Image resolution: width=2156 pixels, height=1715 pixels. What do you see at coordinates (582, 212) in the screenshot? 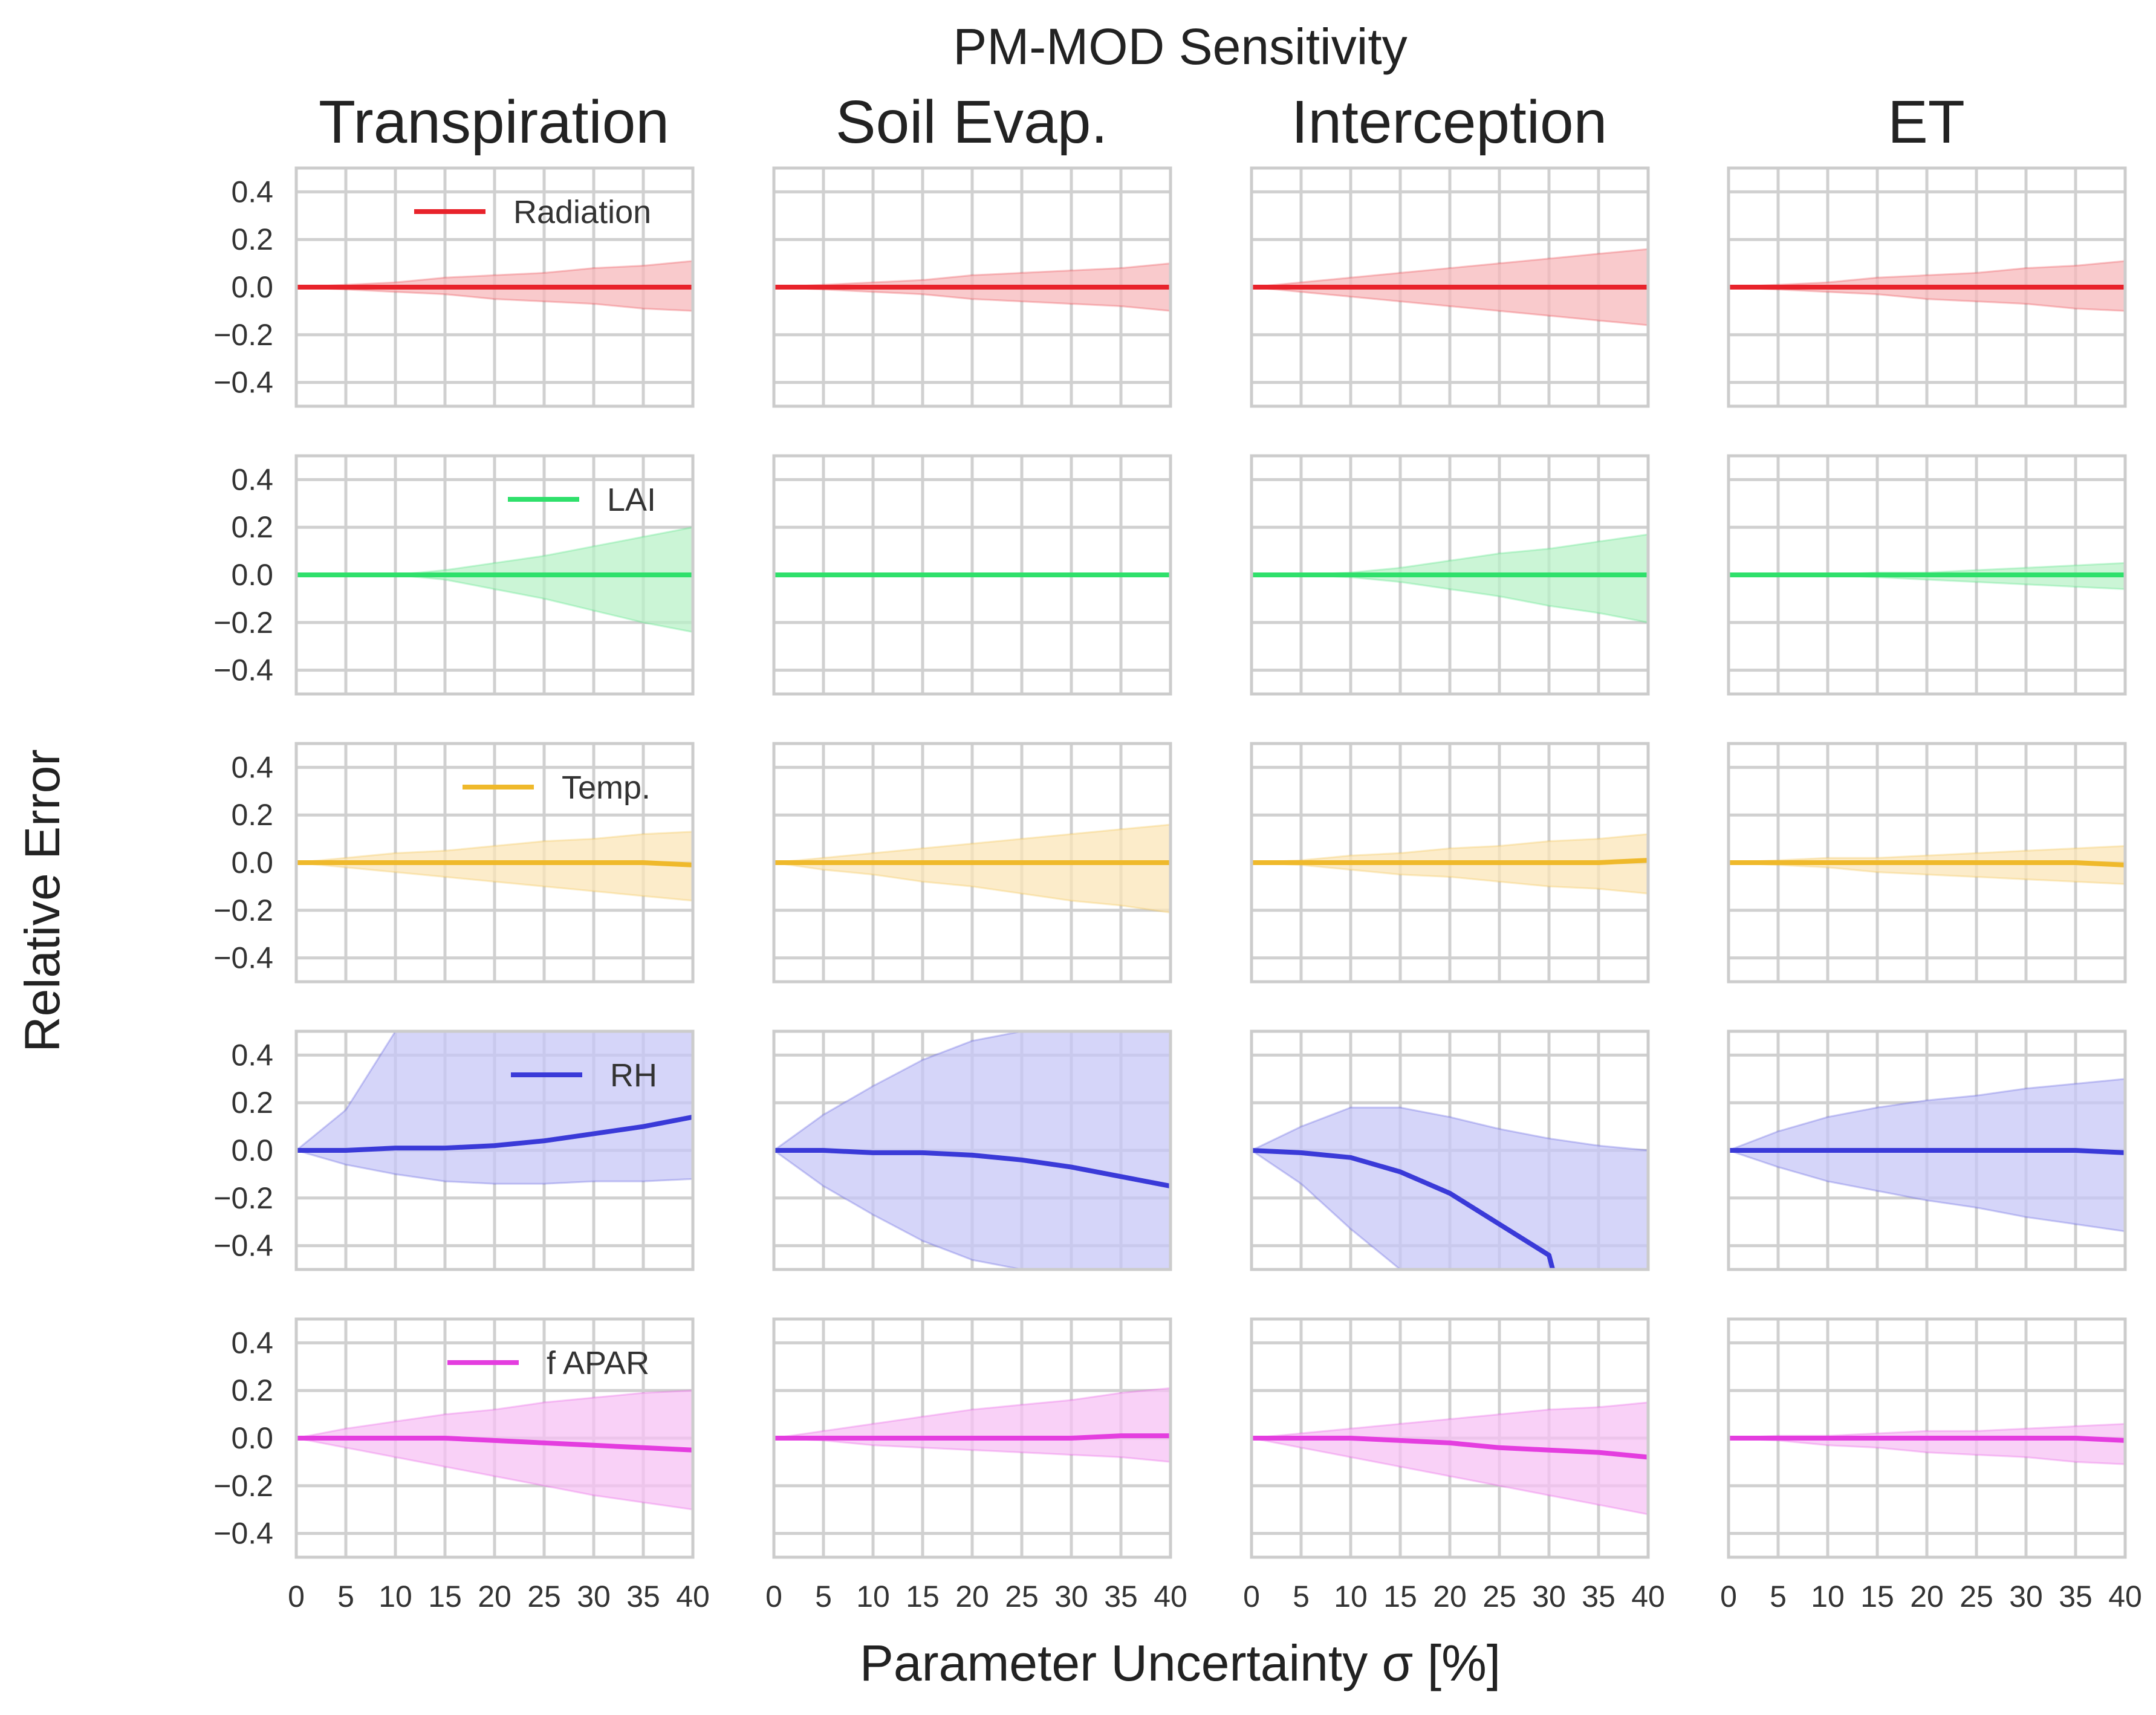
I see `legend-label-0: Radiation` at bounding box center [582, 212].